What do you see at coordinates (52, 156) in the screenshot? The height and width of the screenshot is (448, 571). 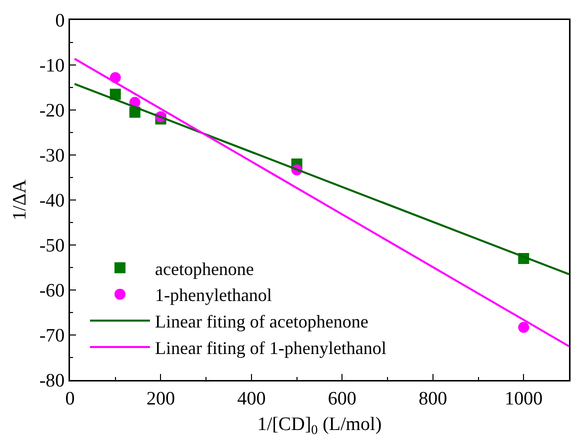 I see `y-tick-label: -30` at bounding box center [52, 156].